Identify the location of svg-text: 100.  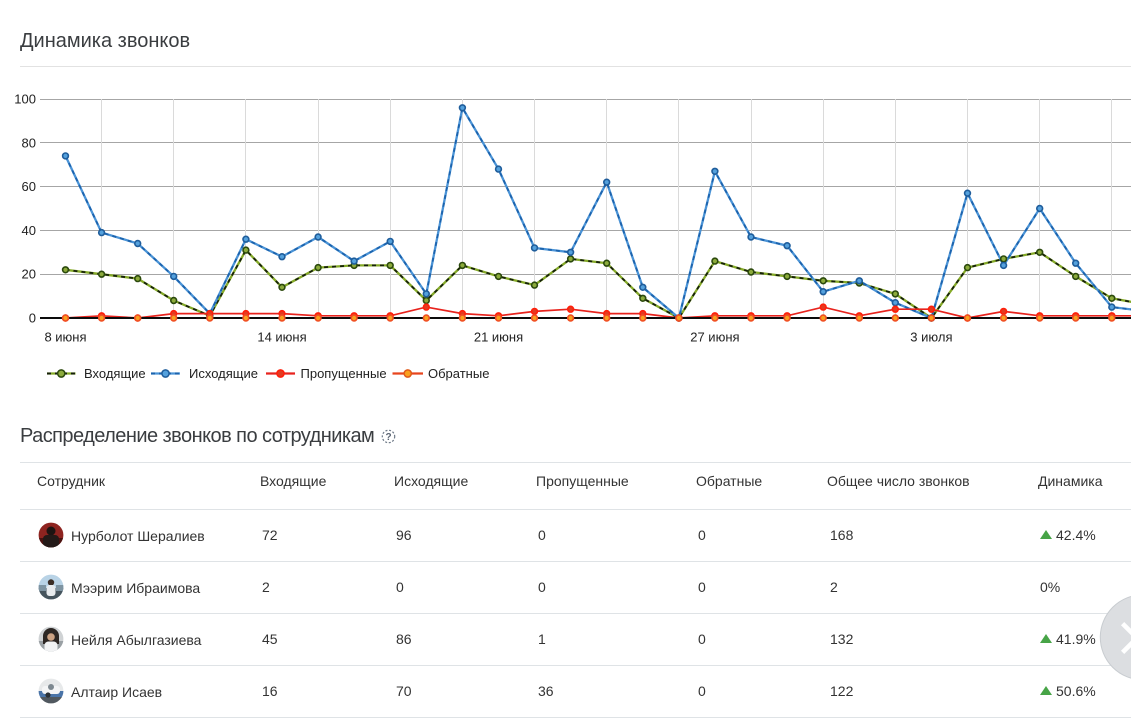
(25, 99).